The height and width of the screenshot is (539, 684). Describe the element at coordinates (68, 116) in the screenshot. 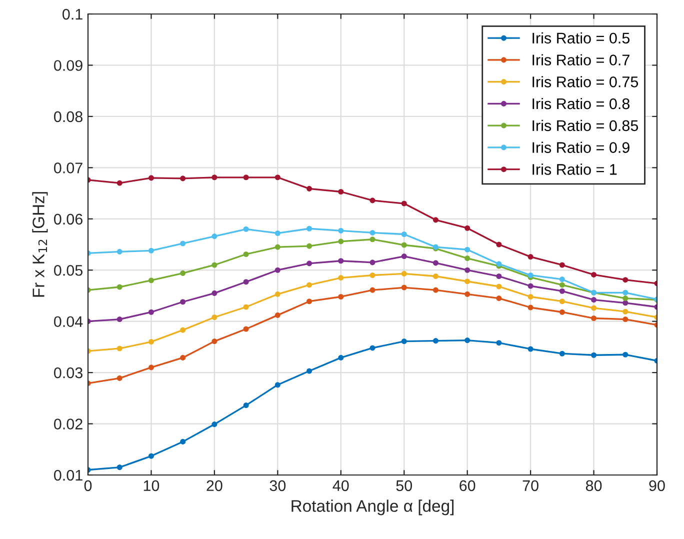

I see `y-tick-label: 0.08` at that location.